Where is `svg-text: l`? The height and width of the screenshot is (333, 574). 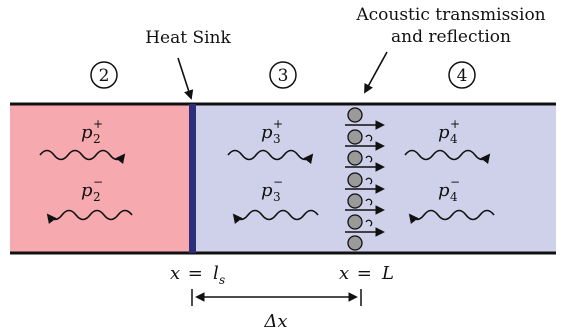
svg-text: l is located at coordinates (216, 273).